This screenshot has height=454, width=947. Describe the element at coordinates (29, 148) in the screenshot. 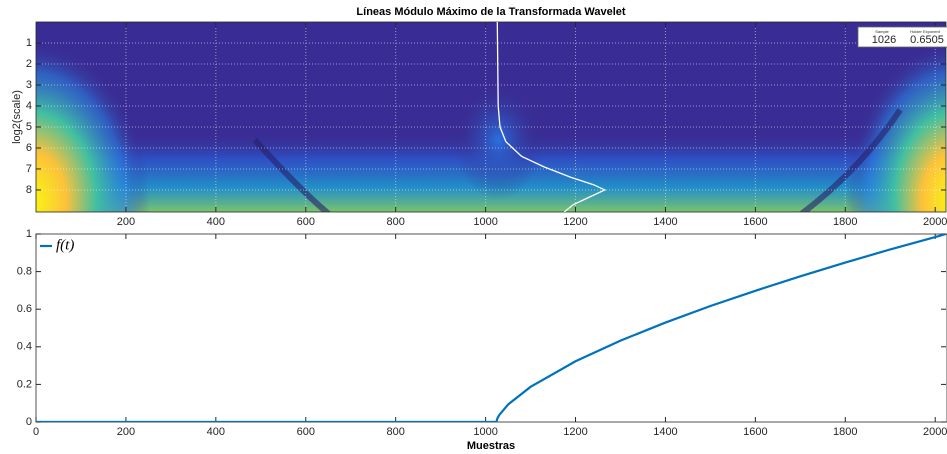

I see `y-tick-label: 6` at that location.